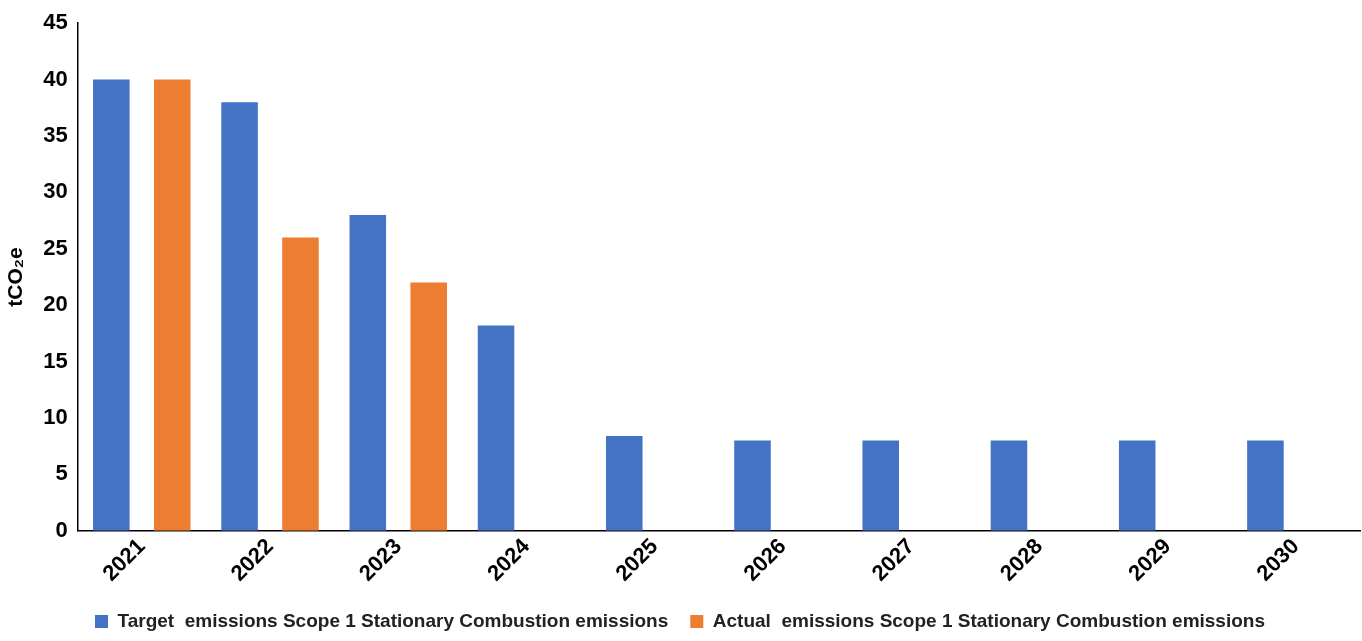 The width and height of the screenshot is (1362, 641). Describe the element at coordinates (15, 277) in the screenshot. I see `y-axis-title: tCO₂e` at that location.